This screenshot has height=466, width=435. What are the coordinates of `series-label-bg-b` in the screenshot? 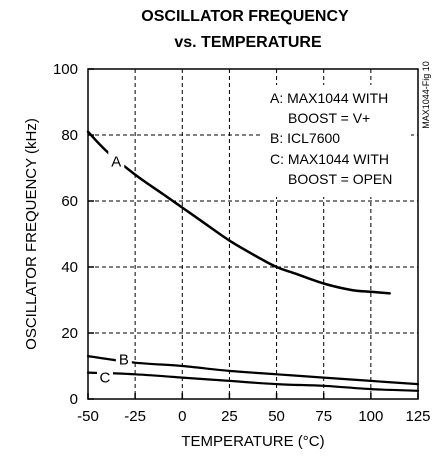 It's located at (123, 359).